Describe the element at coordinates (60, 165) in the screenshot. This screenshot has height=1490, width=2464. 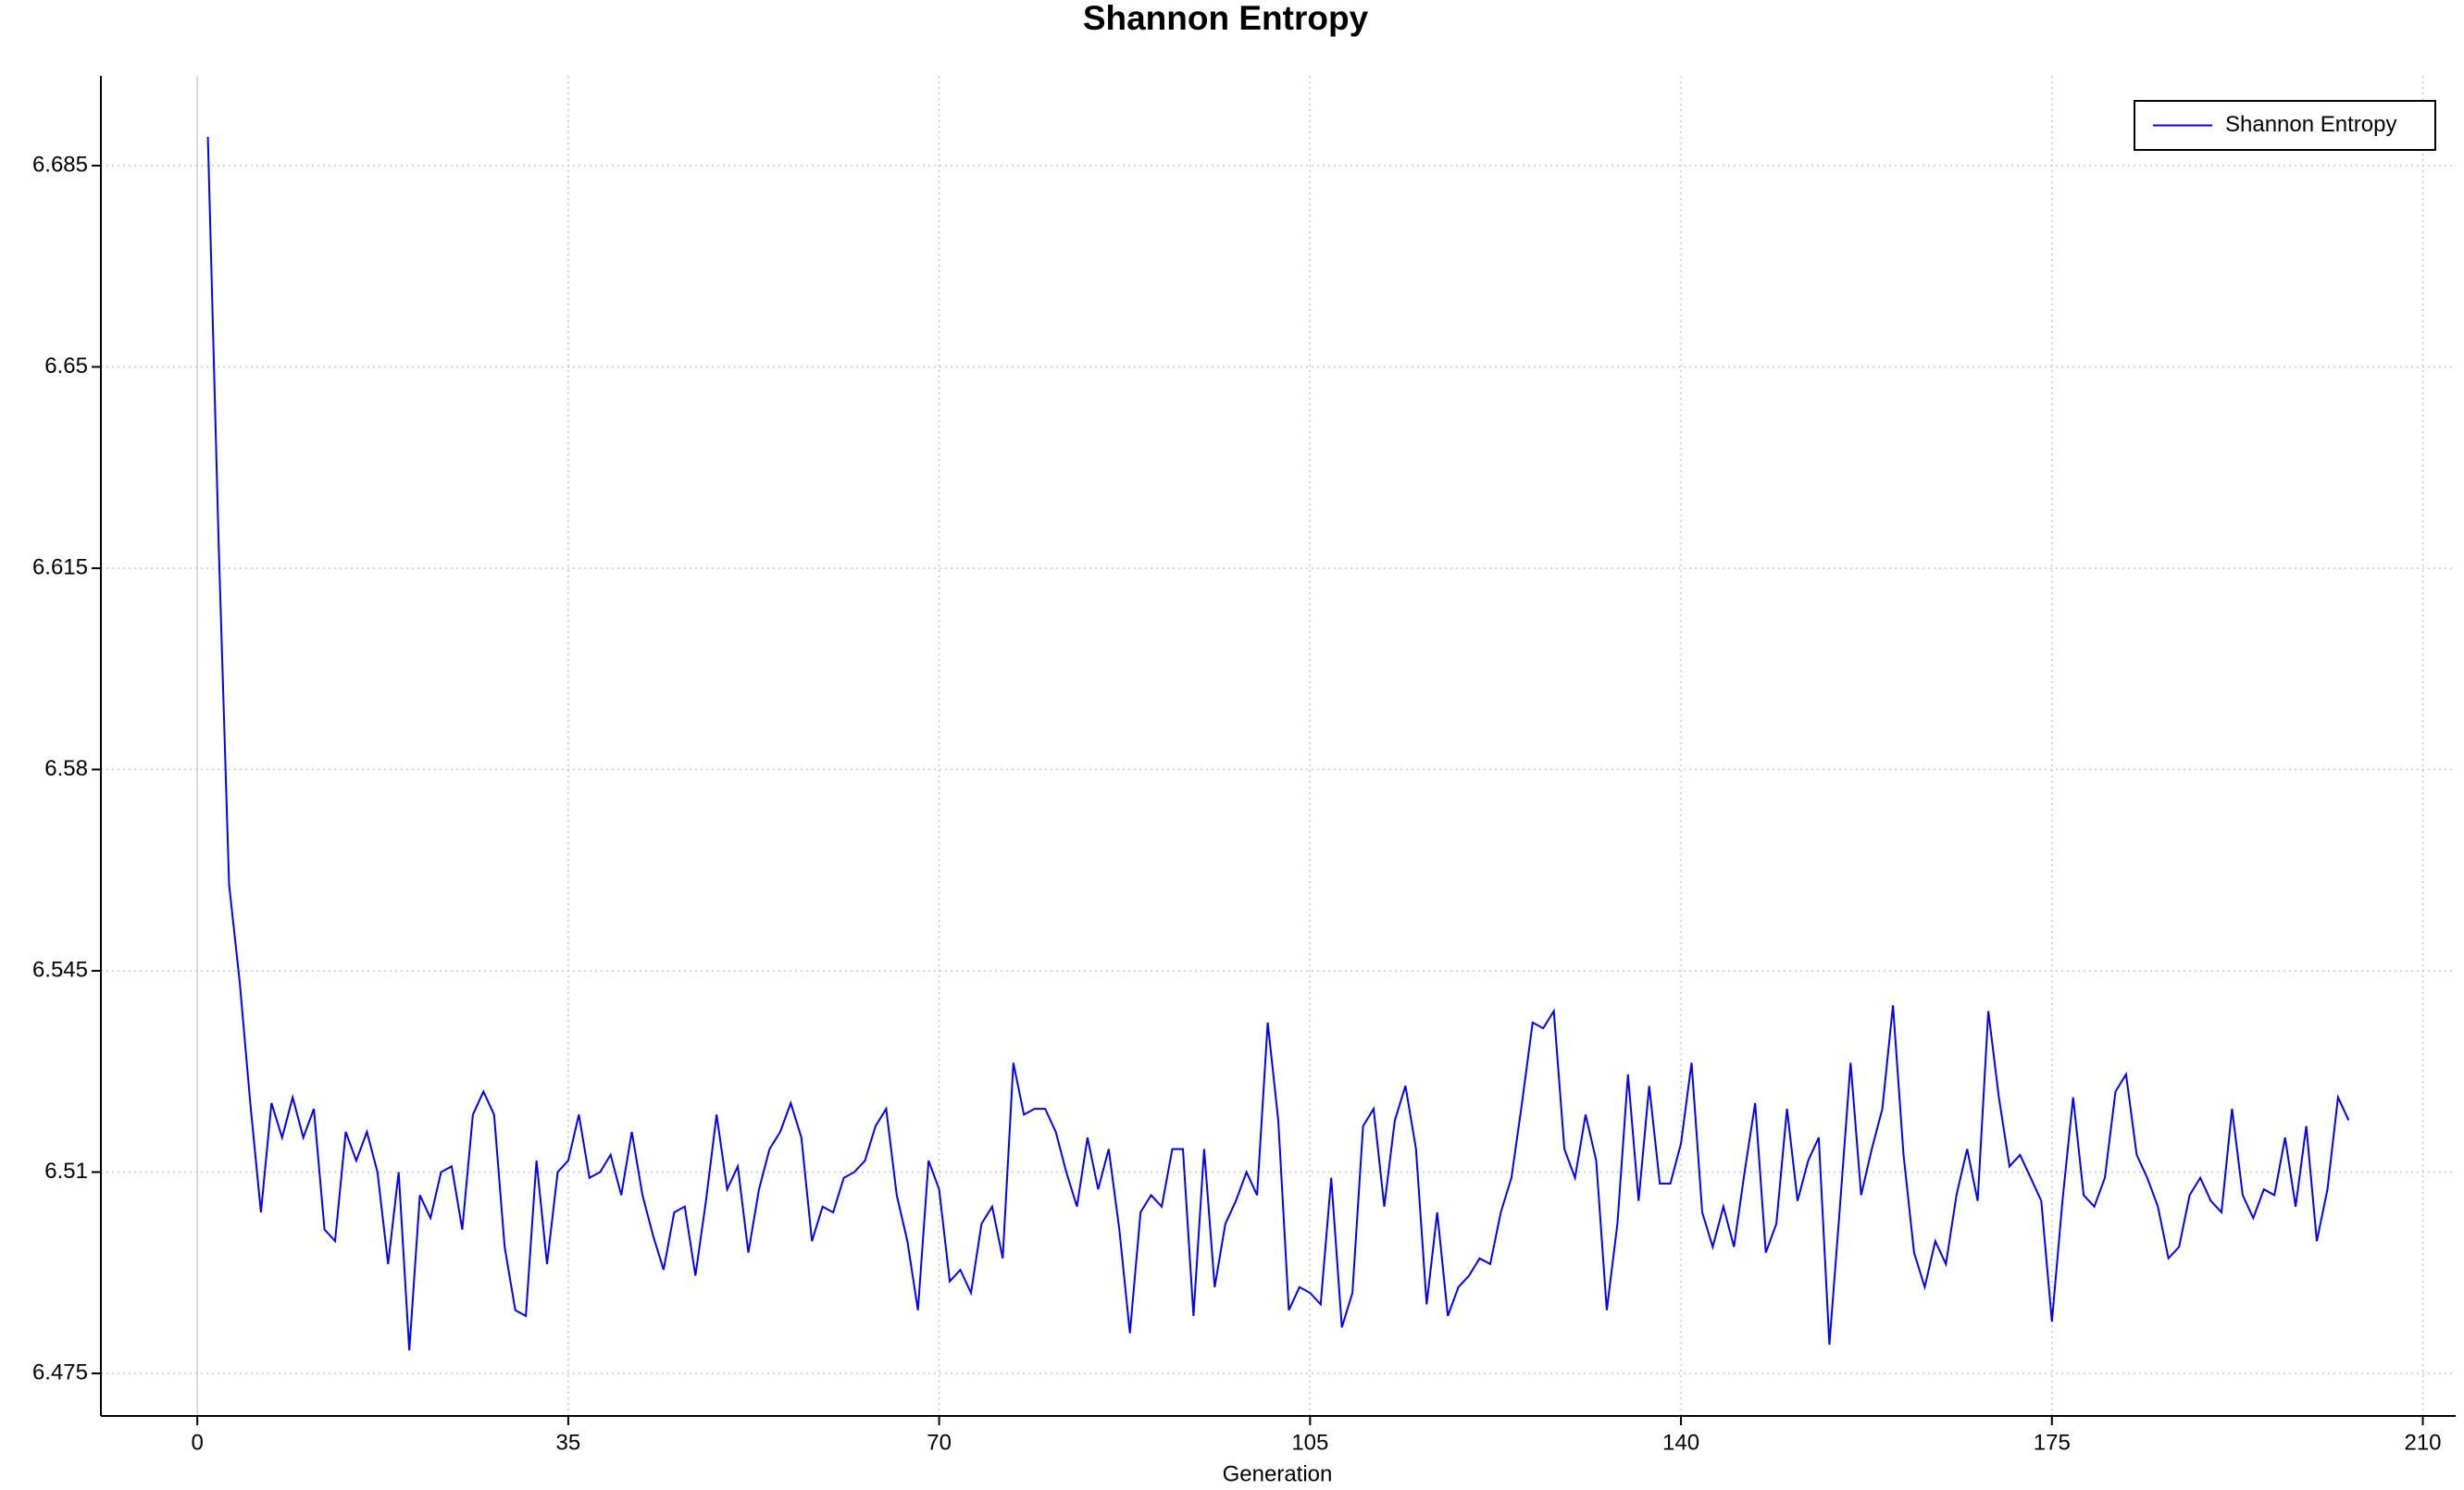
I see `y-tick-label: 6.685` at that location.